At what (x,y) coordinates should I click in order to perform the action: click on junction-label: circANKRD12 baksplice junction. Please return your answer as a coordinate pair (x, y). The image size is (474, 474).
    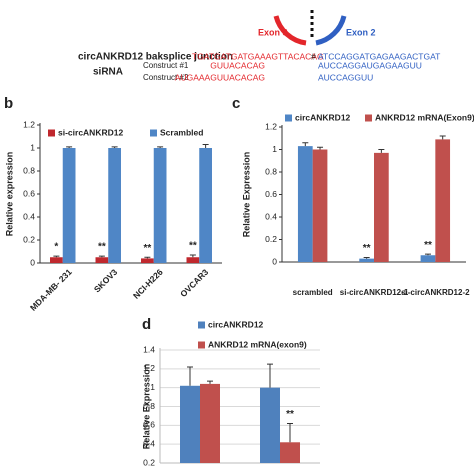
    Looking at the image, I should click on (155, 57).